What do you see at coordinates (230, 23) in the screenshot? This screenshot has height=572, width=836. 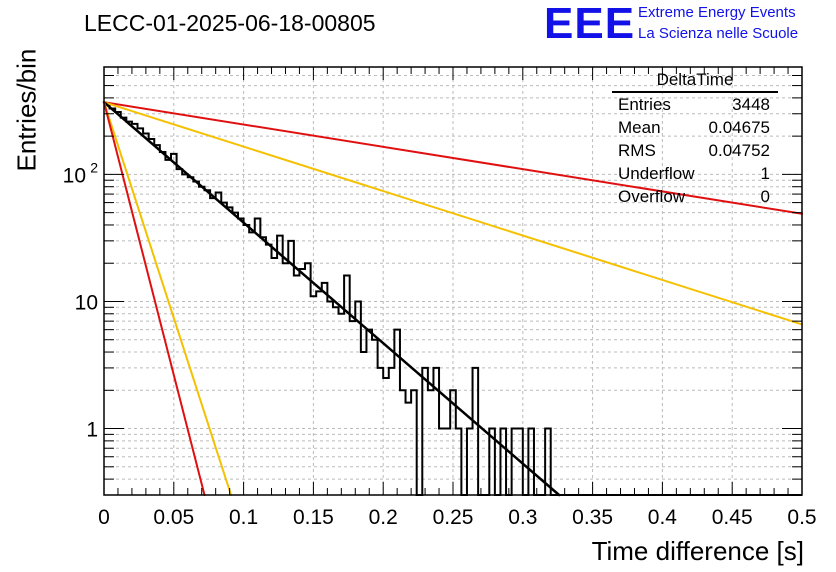 I see `run-title: LECC-01-2025-06-18-00805` at bounding box center [230, 23].